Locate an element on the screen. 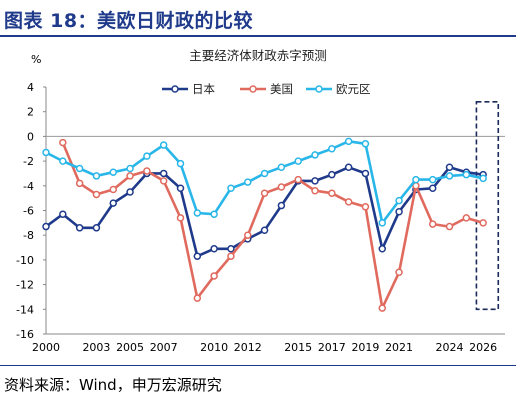  x-tick-label: 2005 is located at coordinates (130, 347).